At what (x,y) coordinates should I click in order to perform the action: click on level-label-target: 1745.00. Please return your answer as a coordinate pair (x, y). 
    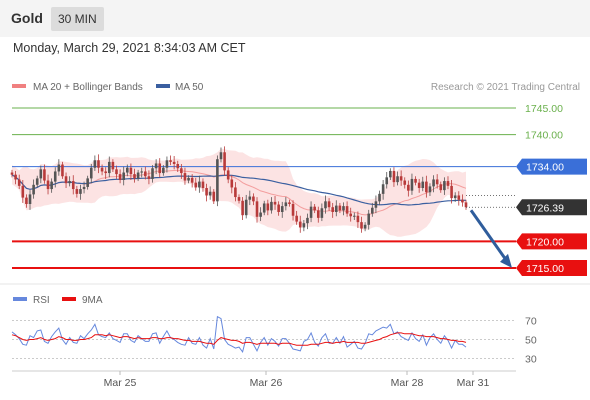
    Looking at the image, I should click on (544, 109).